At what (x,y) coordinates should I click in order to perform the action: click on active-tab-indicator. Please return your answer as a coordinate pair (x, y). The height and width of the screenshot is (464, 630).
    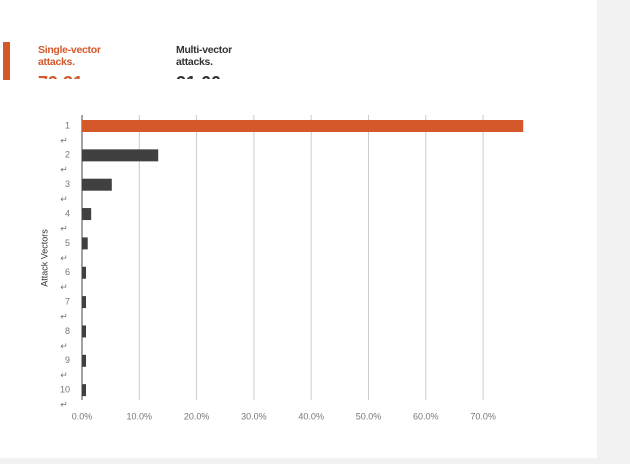
    Looking at the image, I should click on (6, 61).